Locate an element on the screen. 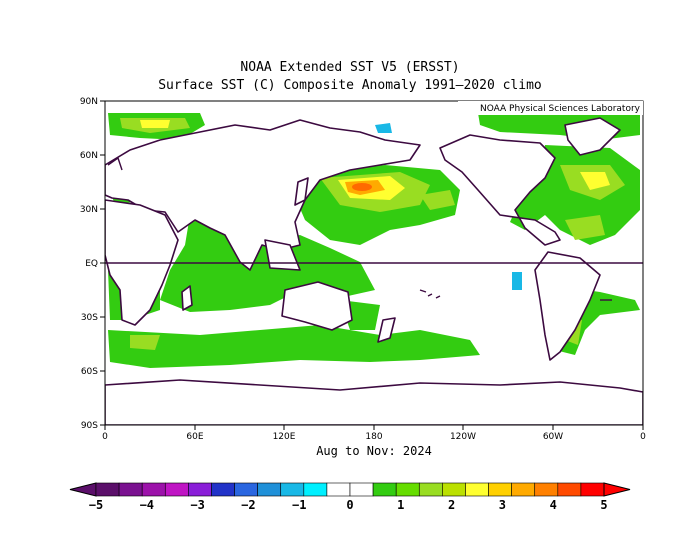 The image size is (700, 542). anomaly-np-peak is located at coordinates (362, 187).